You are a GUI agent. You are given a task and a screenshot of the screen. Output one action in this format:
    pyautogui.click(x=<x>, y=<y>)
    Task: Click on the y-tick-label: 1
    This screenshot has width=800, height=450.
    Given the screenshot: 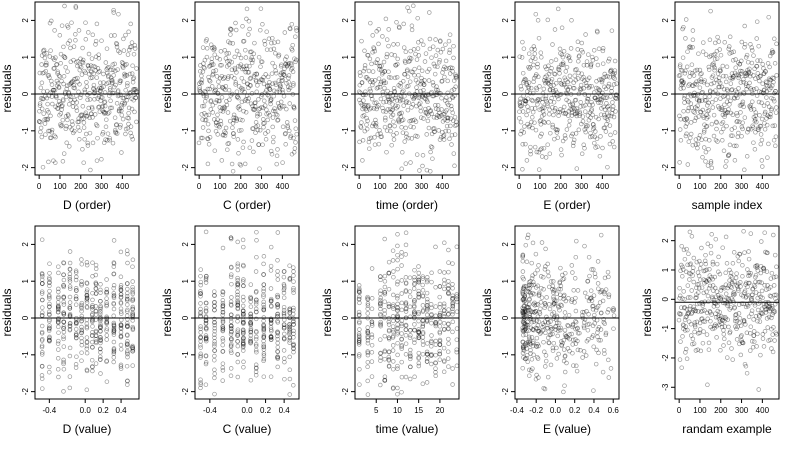 What is the action you would take?
    pyautogui.click(x=25, y=280)
    